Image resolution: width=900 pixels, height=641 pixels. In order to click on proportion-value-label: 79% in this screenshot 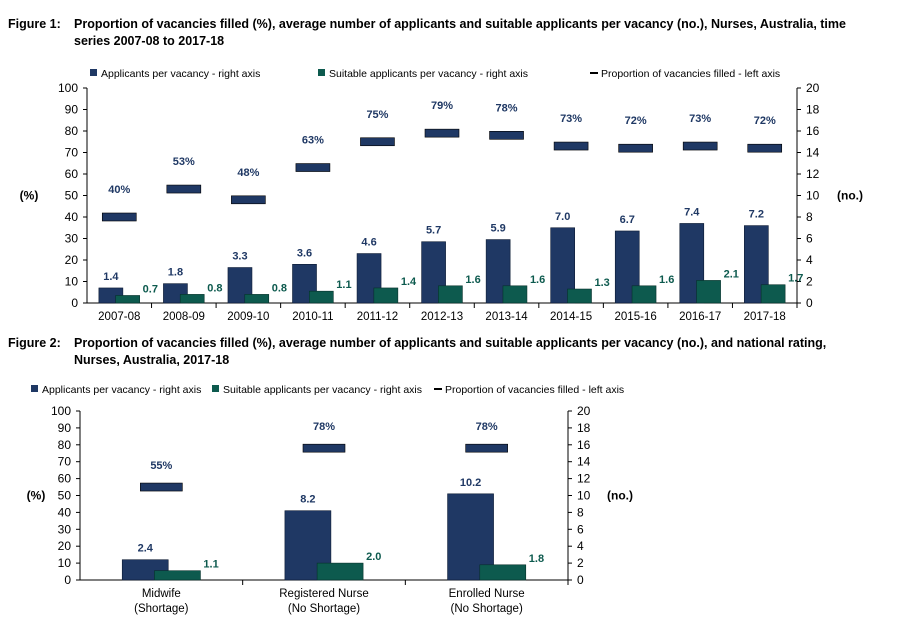, I will do `click(442, 106)`.